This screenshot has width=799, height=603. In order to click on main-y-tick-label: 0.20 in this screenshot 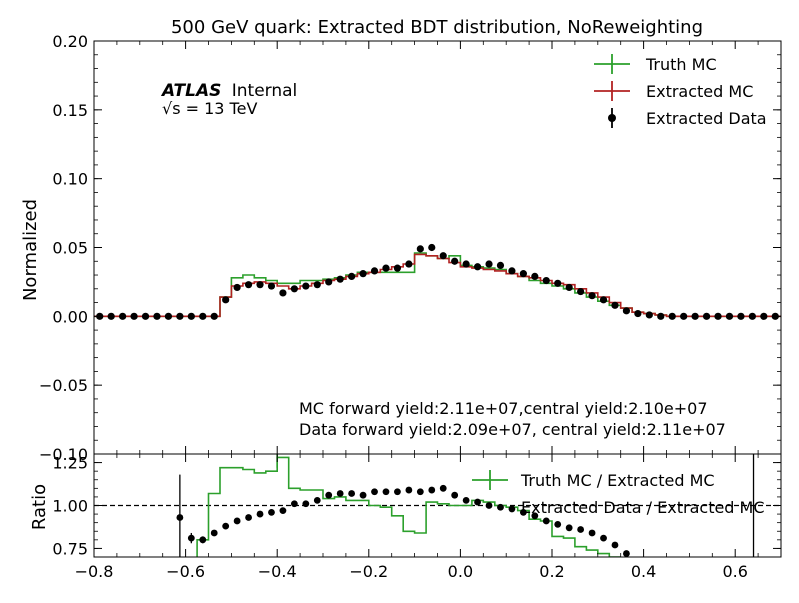, I will do `click(70, 41)`.